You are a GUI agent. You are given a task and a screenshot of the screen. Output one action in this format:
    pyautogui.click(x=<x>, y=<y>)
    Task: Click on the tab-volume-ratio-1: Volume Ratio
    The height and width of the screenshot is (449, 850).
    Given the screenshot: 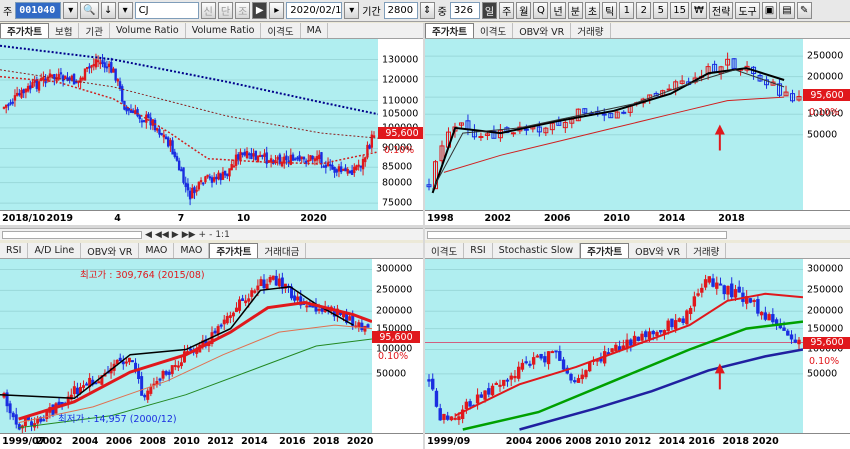 What is the action you would take?
    pyautogui.click(x=148, y=30)
    